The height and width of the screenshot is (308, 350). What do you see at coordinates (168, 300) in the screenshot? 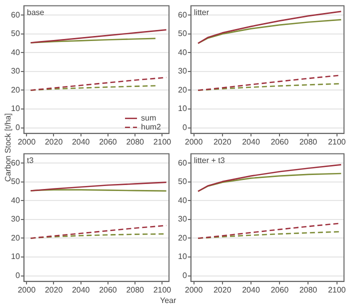
I see `x-axis-title: Year` at bounding box center [168, 300].